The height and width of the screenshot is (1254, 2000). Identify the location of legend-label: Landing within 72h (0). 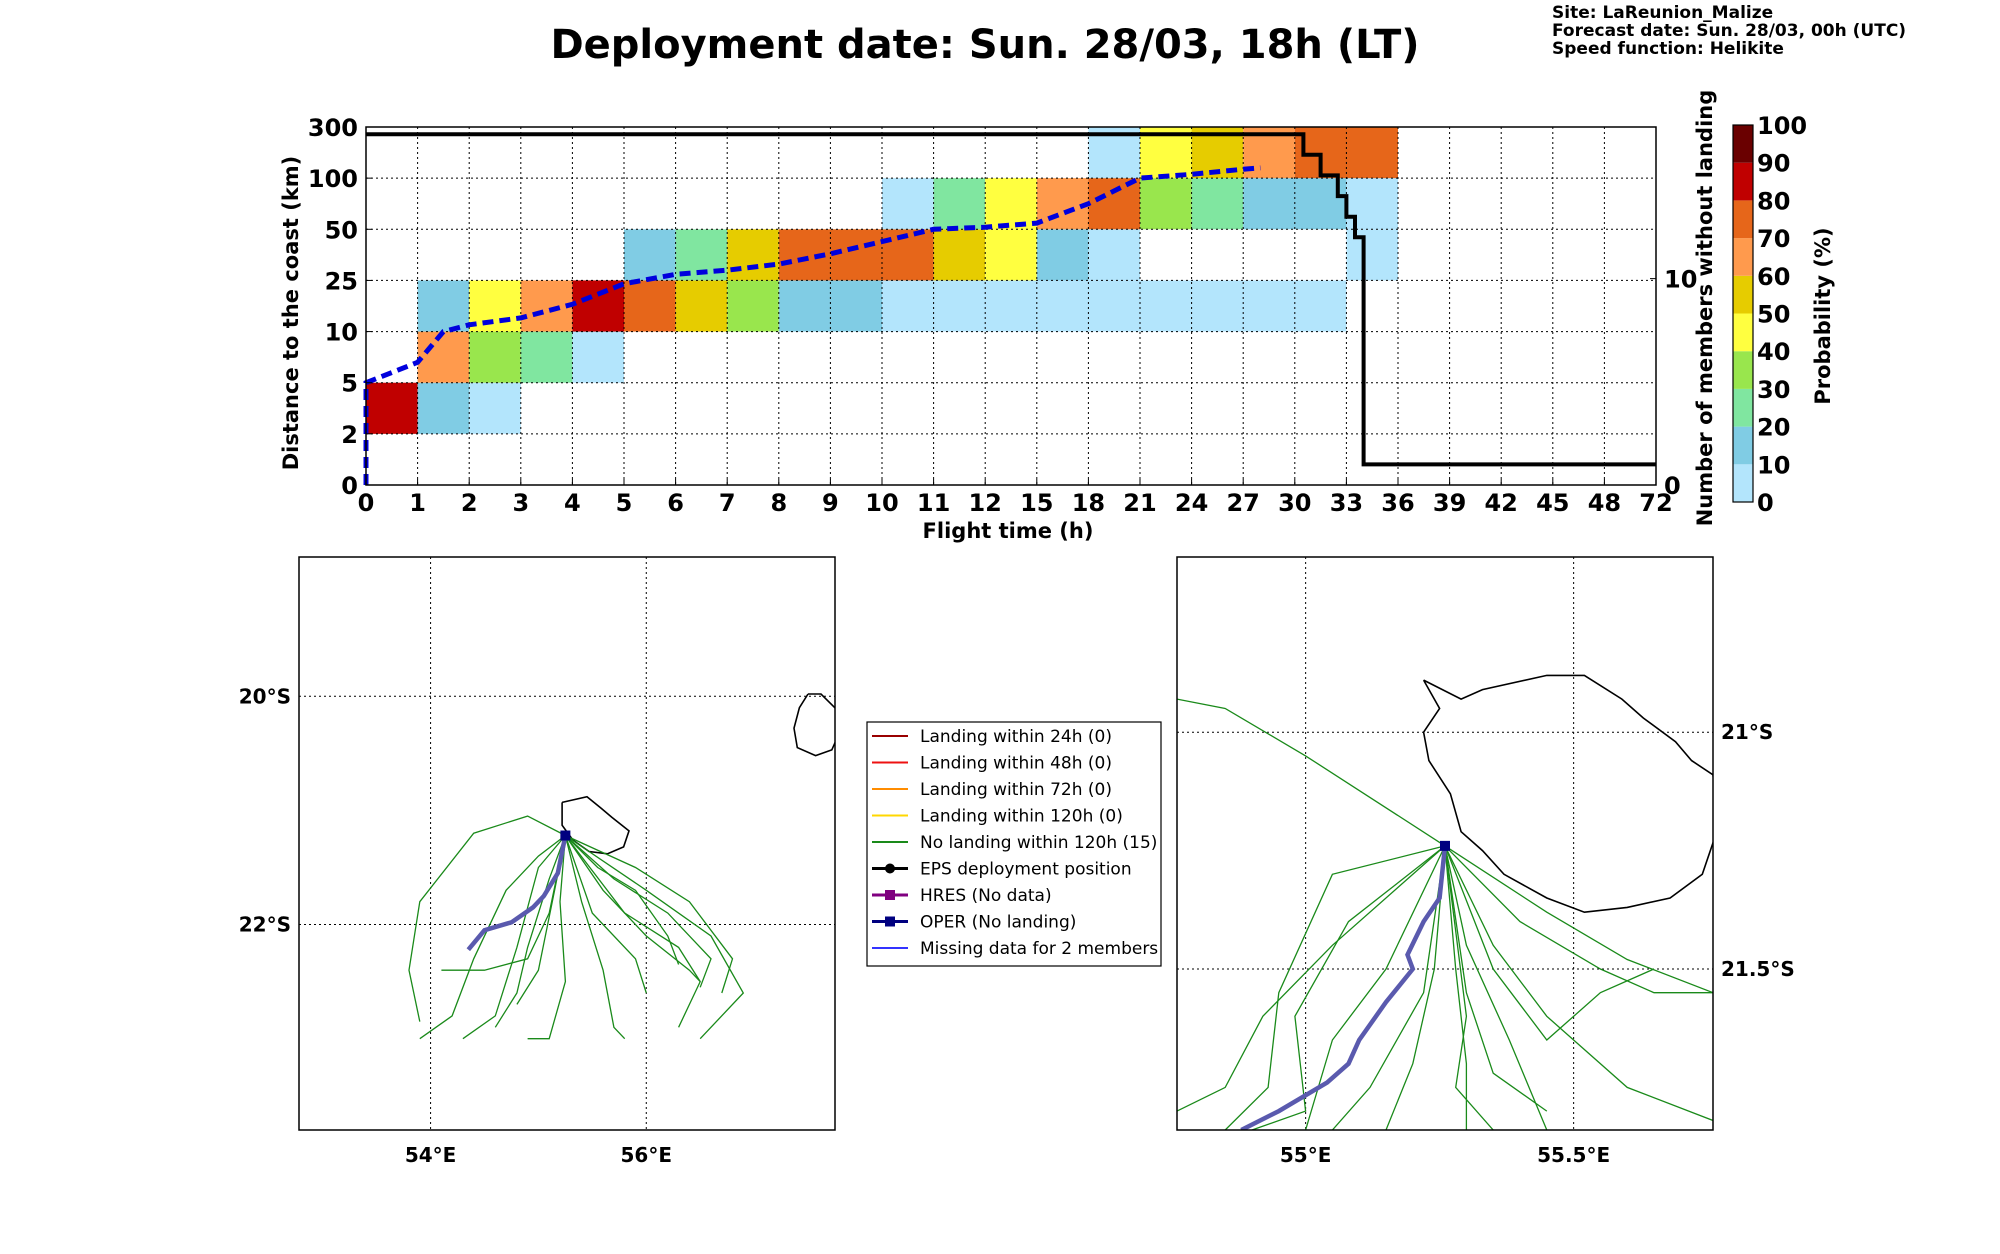
(1016, 790).